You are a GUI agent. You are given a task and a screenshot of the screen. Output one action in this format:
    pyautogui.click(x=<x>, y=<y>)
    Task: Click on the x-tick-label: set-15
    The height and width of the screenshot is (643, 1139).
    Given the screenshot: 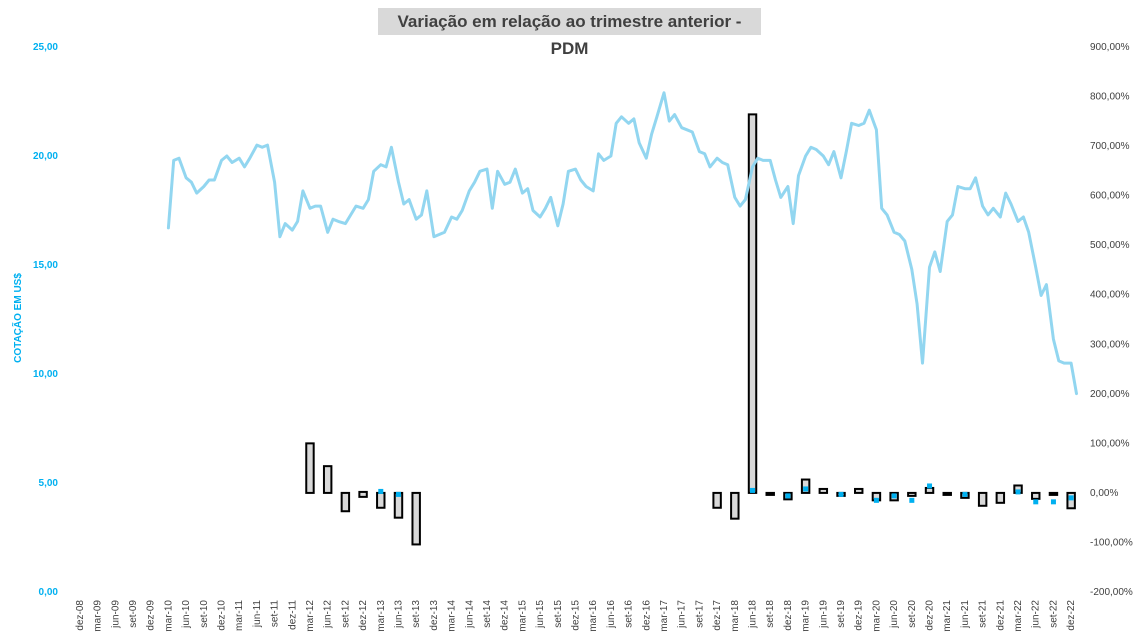 What is the action you would take?
    pyautogui.click(x=558, y=614)
    